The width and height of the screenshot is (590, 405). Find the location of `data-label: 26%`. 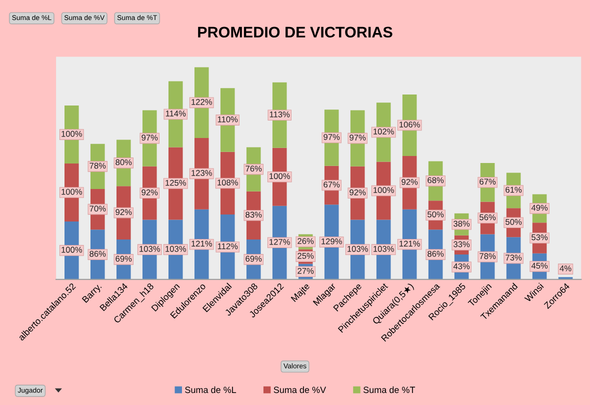

data-label: 26% is located at coordinates (306, 241).